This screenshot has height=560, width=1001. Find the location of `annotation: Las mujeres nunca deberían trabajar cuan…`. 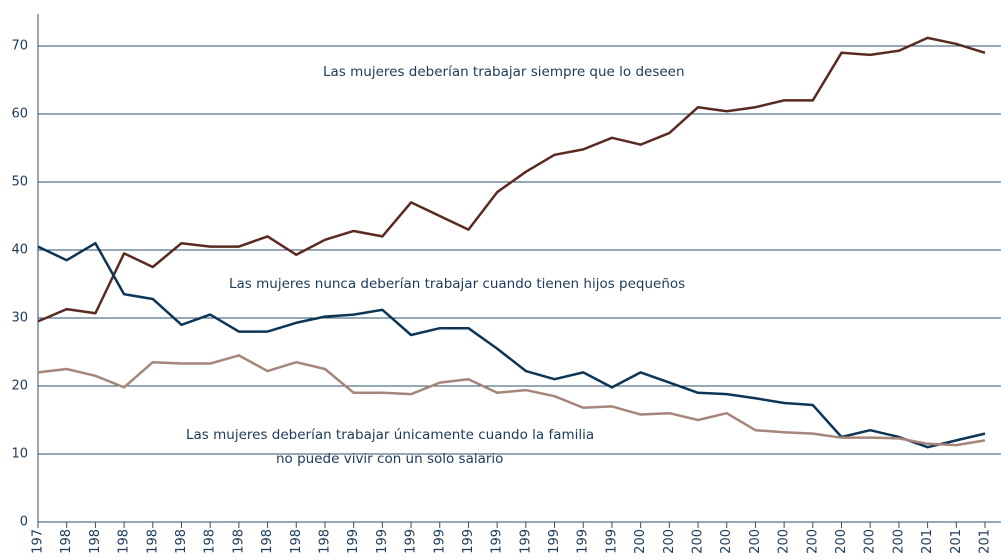

annotation: Las mujeres nunca deberían trabajar cuan… is located at coordinates (457, 284).